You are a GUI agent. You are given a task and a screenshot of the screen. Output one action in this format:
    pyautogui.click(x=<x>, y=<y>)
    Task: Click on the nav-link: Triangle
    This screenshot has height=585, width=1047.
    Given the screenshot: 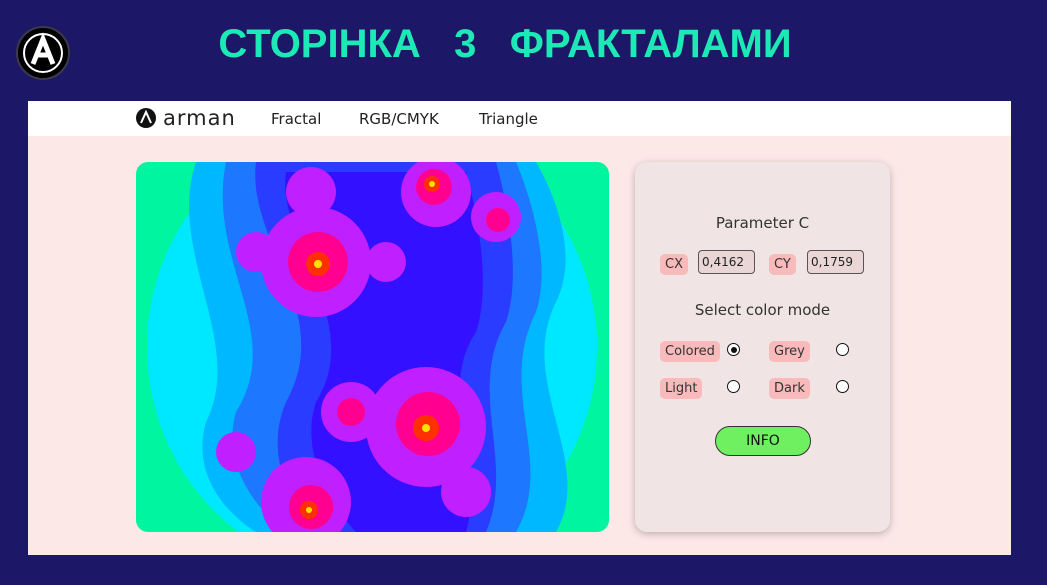 What is the action you would take?
    pyautogui.click(x=508, y=119)
    